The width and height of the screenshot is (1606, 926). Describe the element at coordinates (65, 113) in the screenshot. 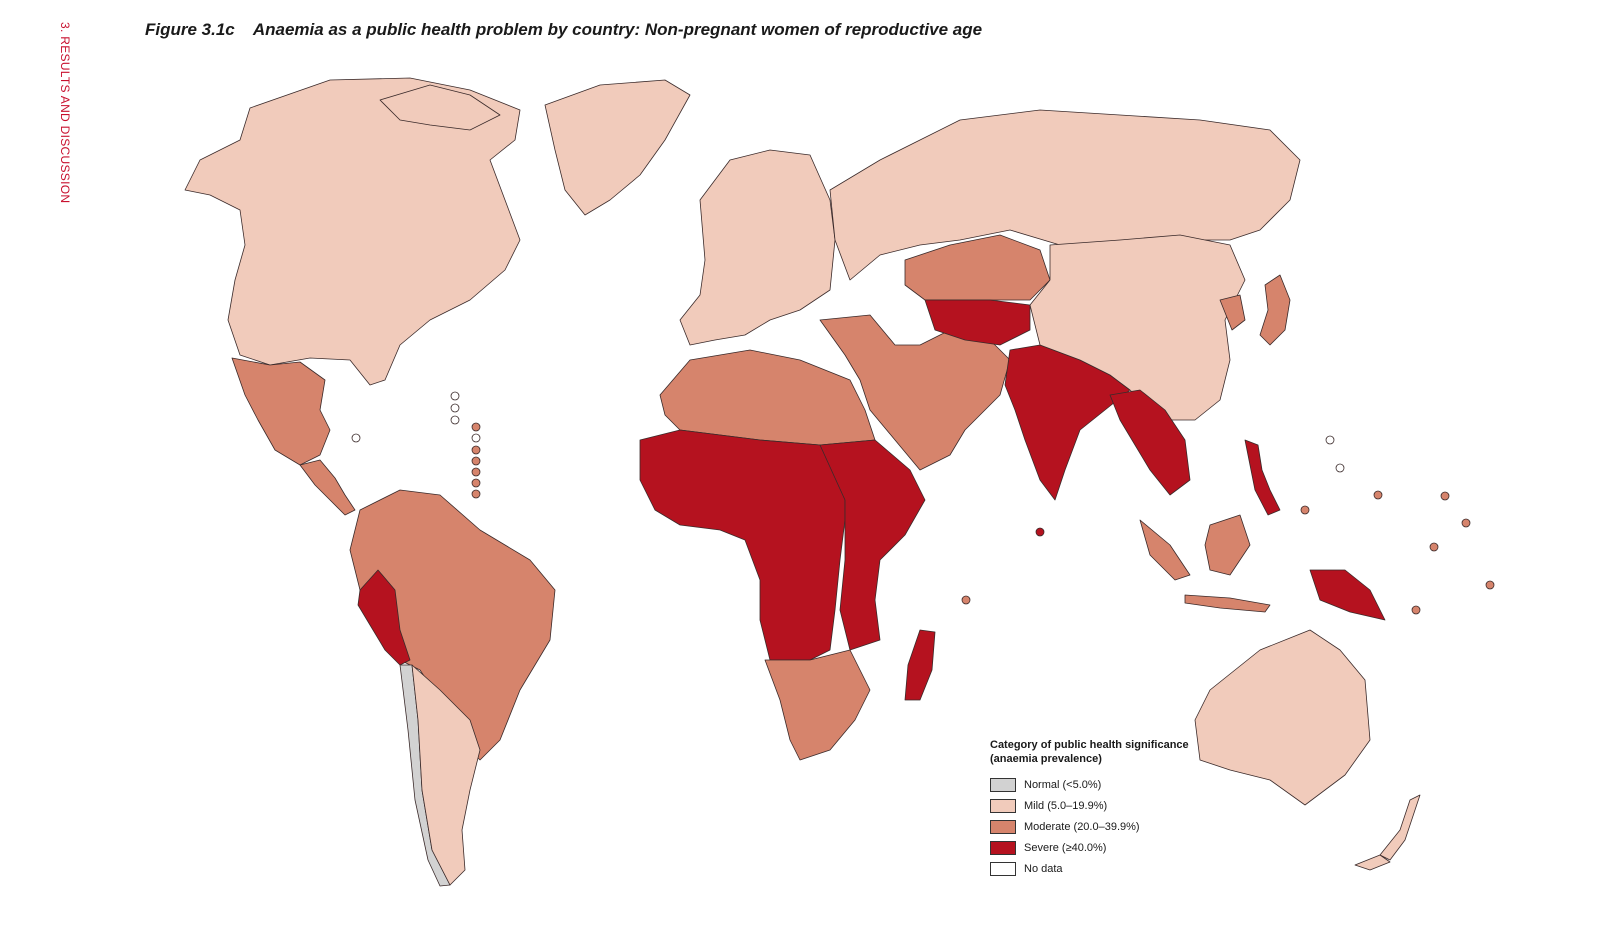

I see `section-label: 3. RESULTS AND DISCUSSION` at that location.